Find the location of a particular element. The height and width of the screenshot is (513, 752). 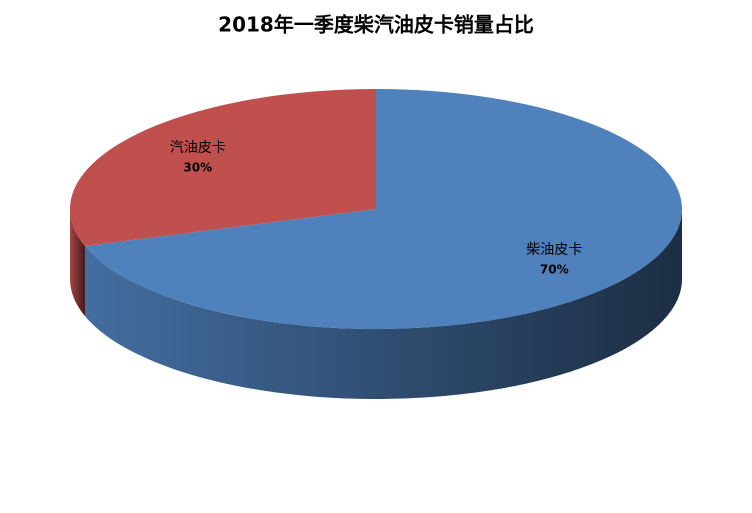

data-labels: 柴油皮卡 70% 汽油皮卡 30% is located at coordinates (376, 208).